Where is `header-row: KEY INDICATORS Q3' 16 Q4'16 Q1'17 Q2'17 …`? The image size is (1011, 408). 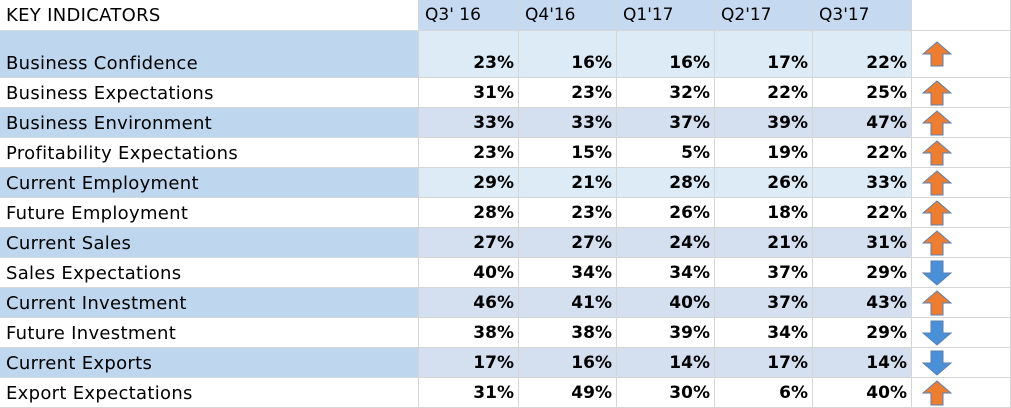
header-row: KEY INDICATORS Q3' 16 Q4'16 Q1'17 Q2'17 … is located at coordinates (505, 15).